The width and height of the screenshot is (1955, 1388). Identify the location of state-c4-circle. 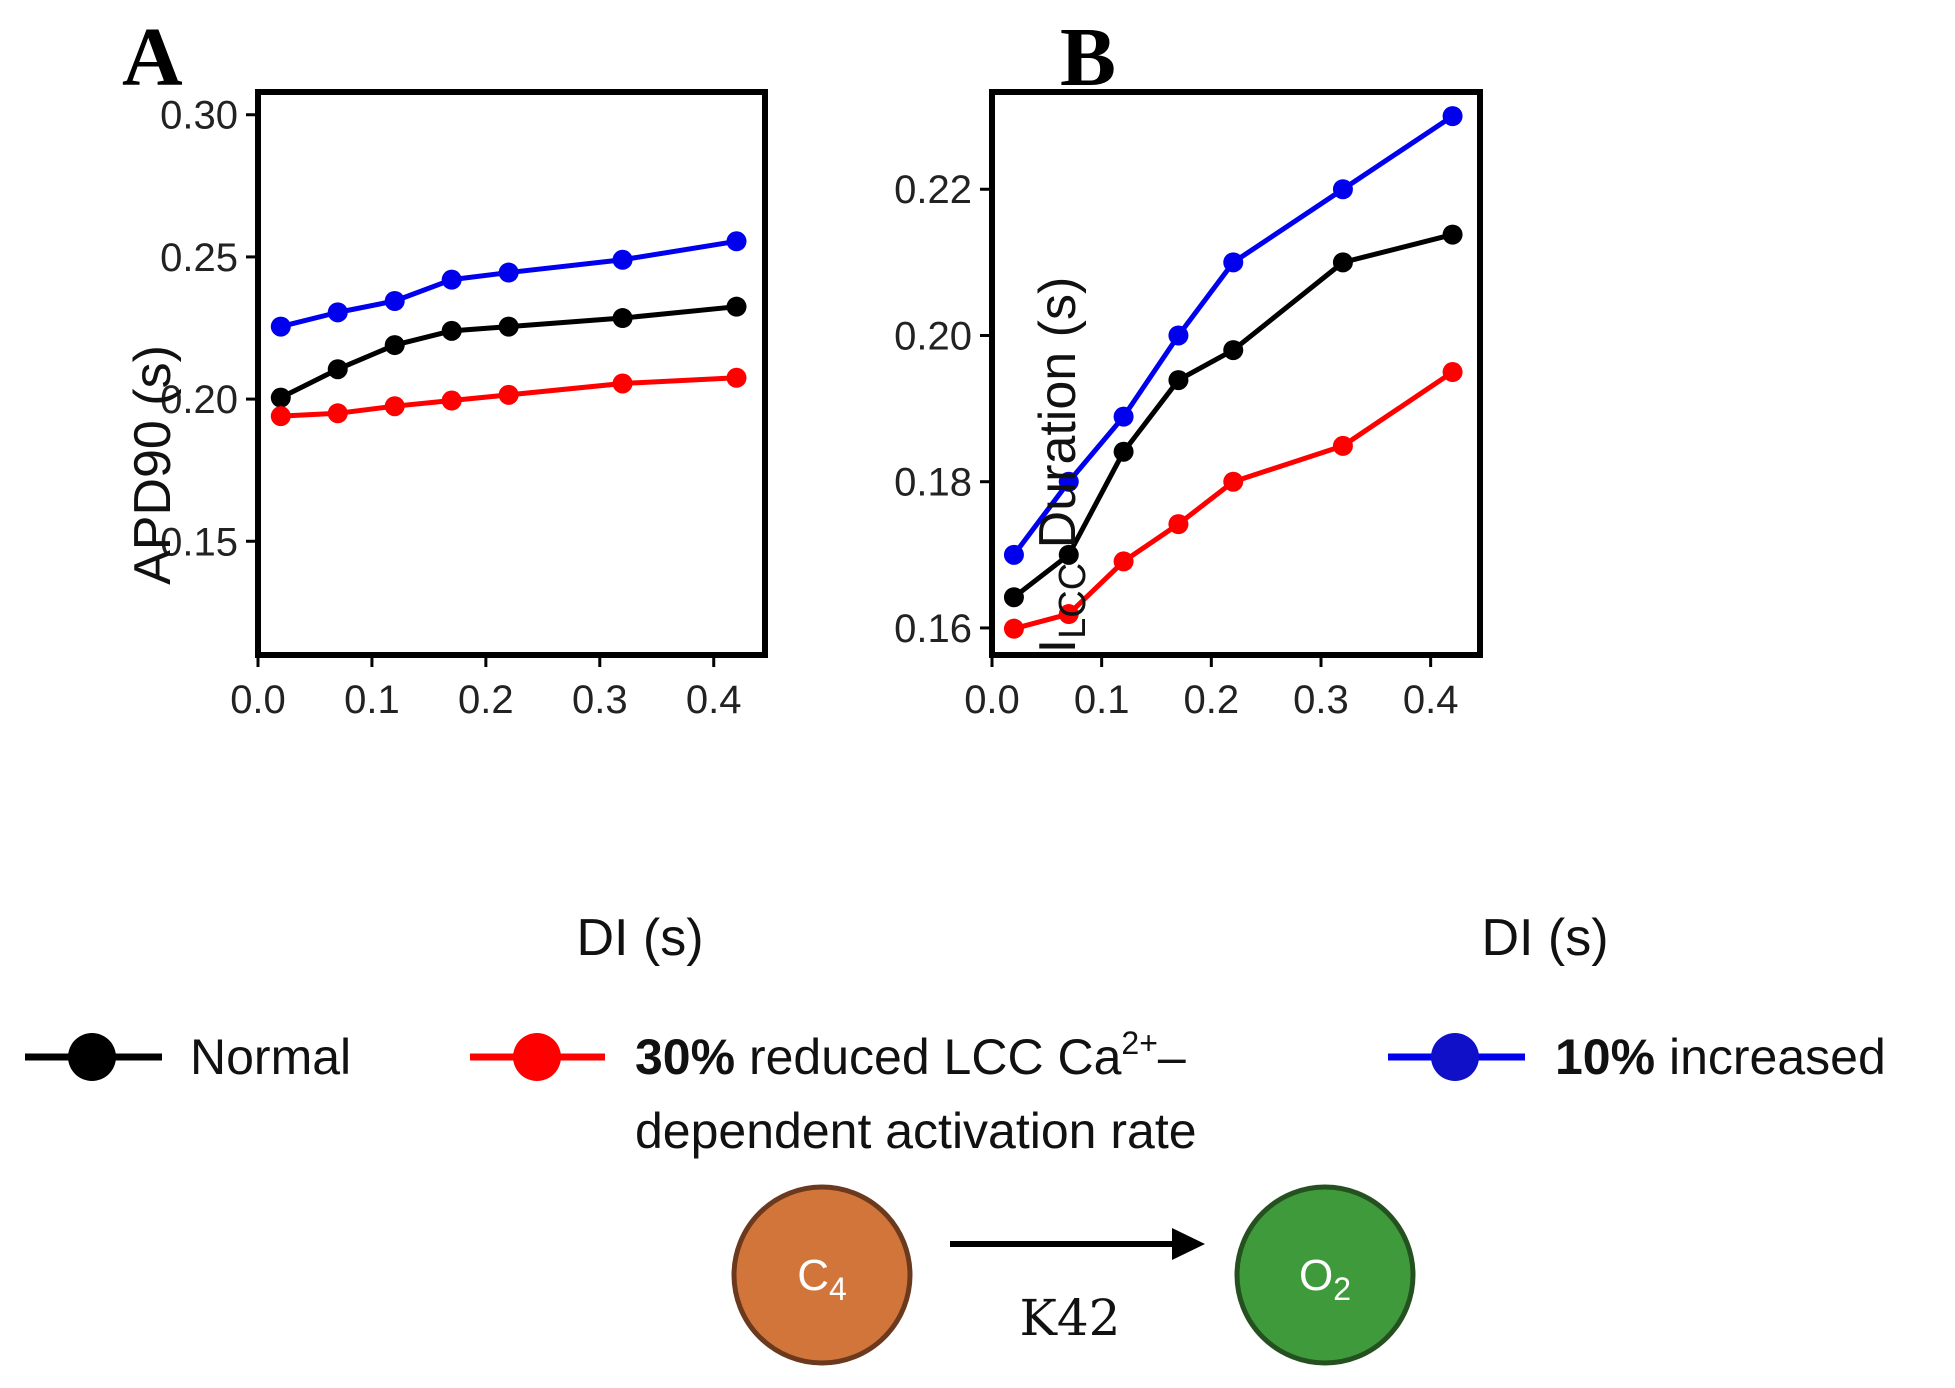
(822, 1275).